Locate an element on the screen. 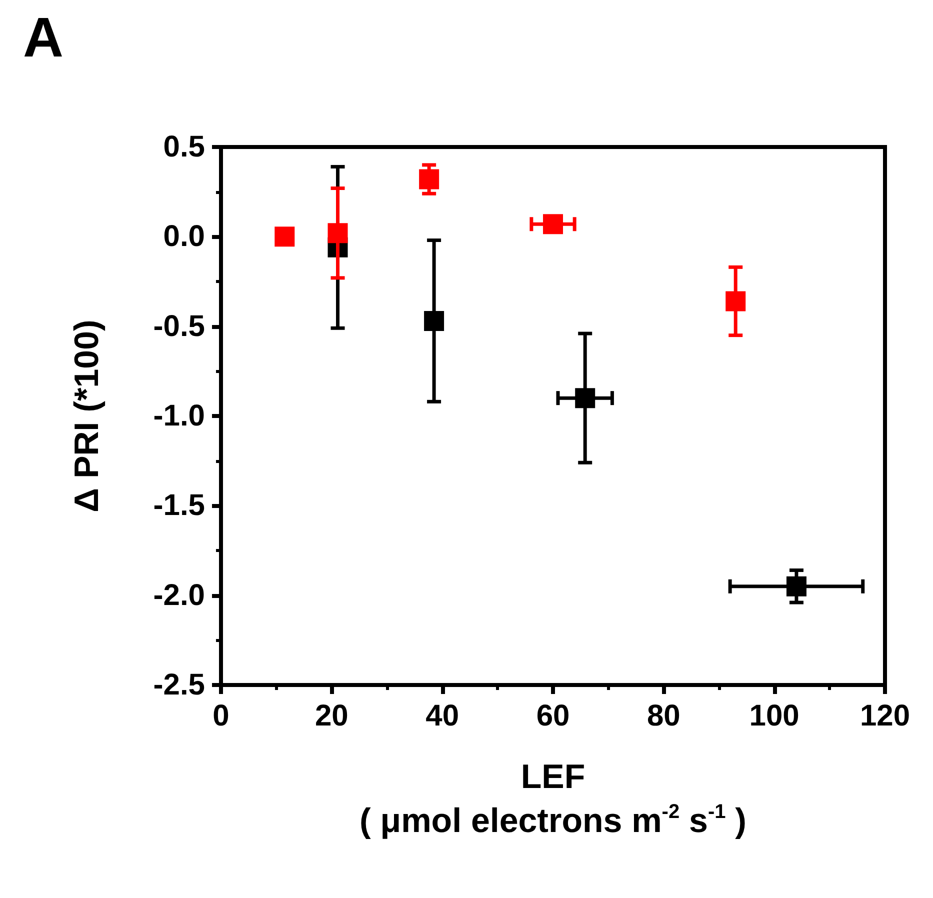  y-tick-label: 0.5 is located at coordinates (184, 147).